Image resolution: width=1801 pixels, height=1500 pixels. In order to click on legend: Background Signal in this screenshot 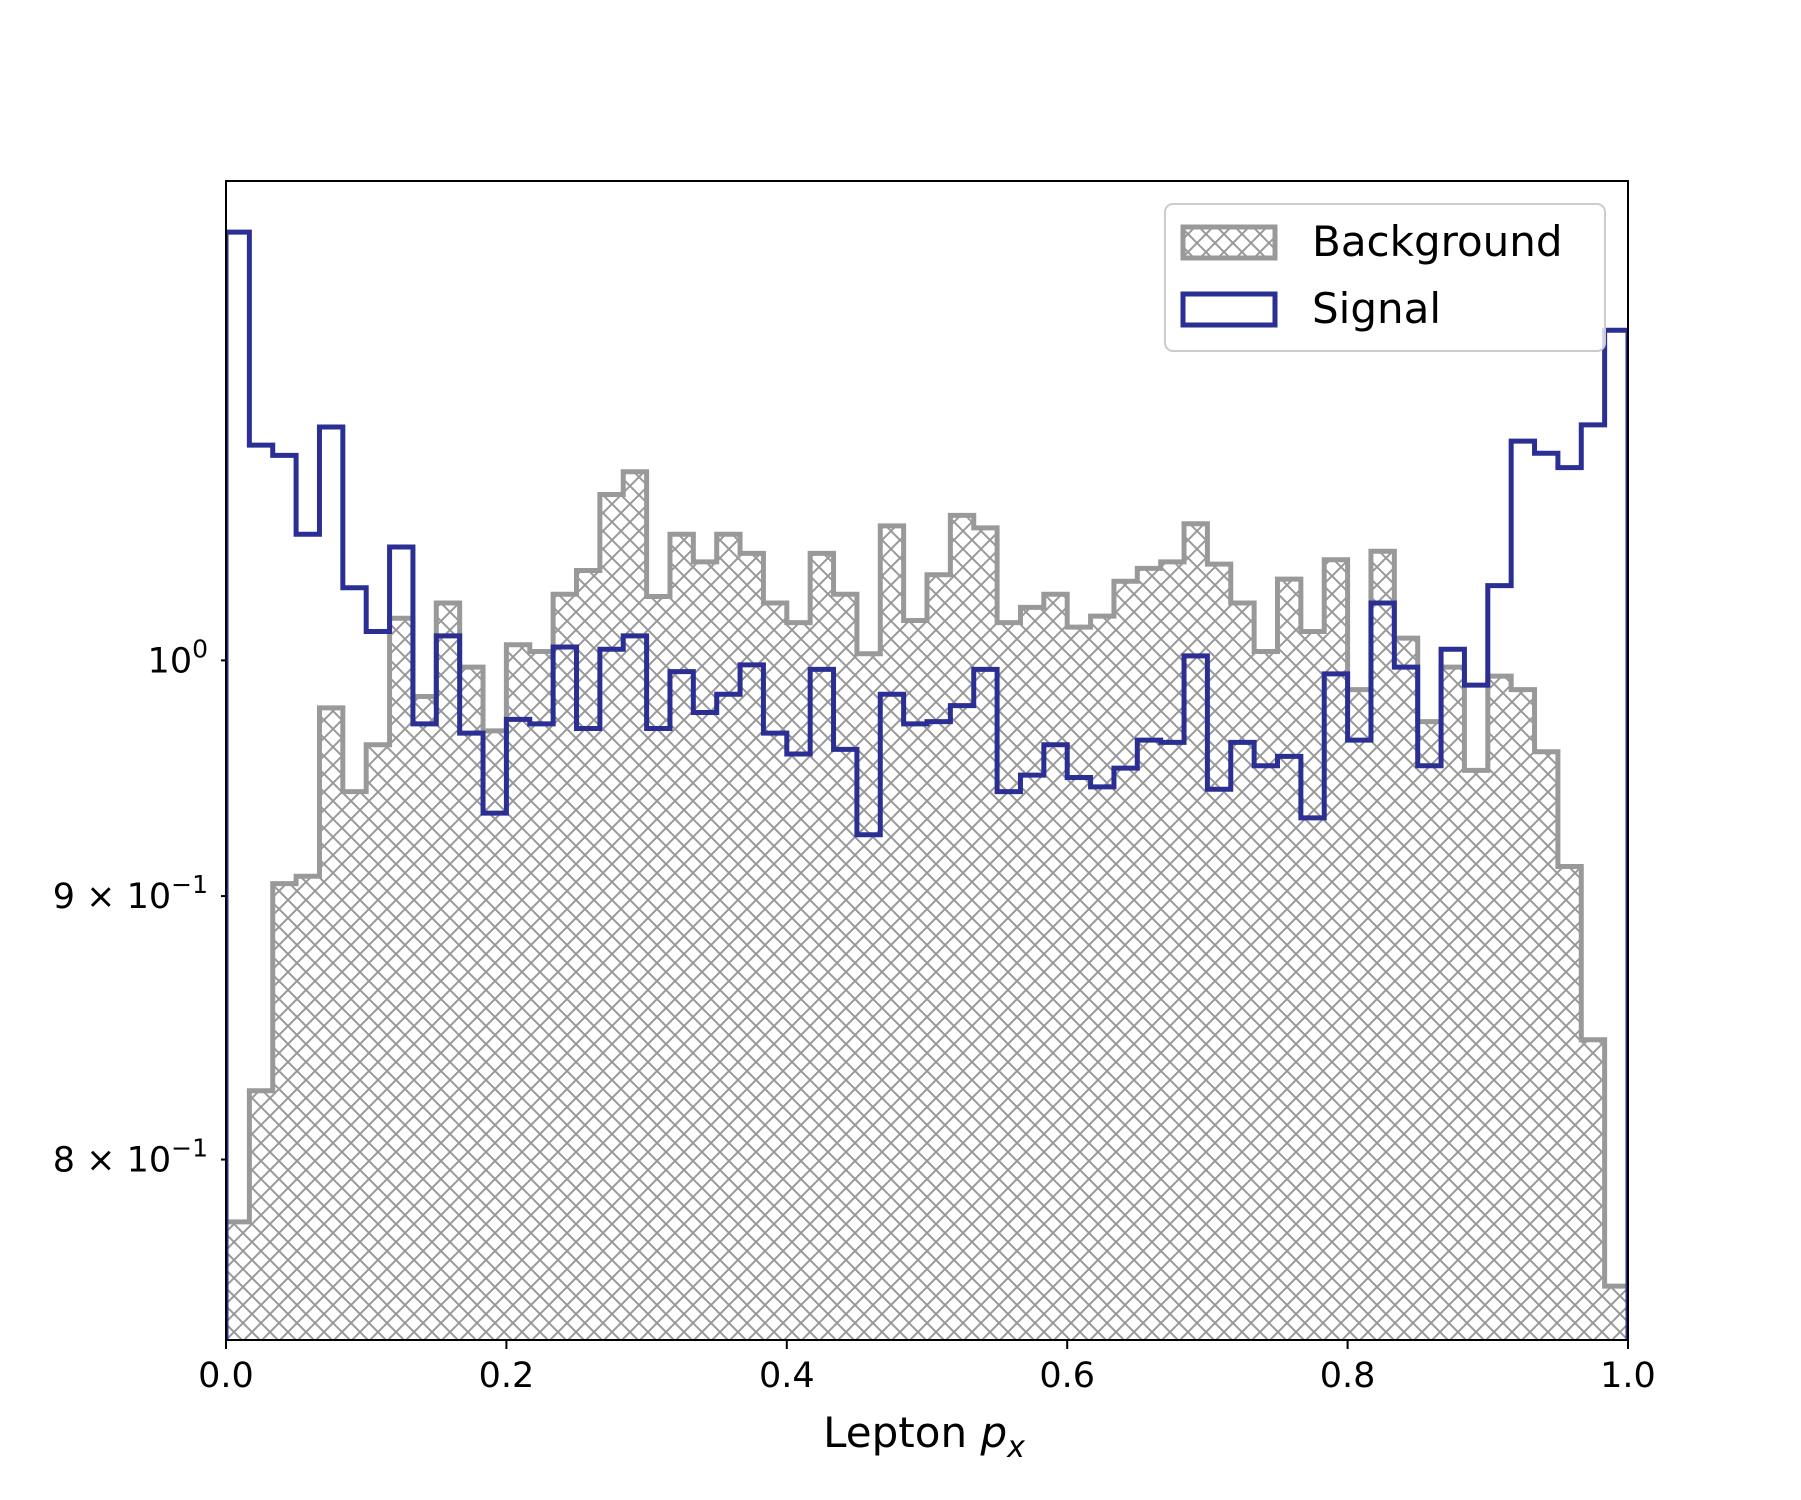, I will do `click(1385, 277)`.